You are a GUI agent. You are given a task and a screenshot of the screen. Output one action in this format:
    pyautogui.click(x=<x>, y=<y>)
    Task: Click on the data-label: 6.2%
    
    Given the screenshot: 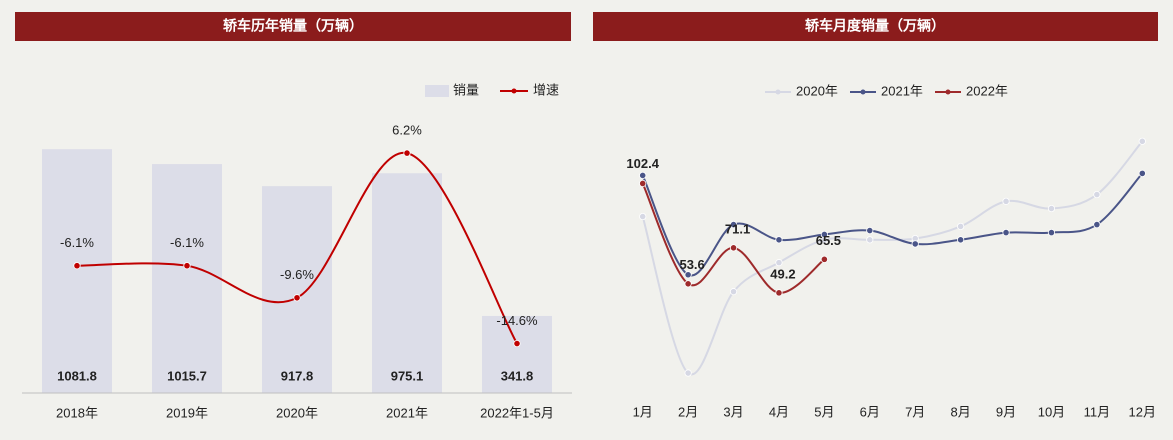 What is the action you would take?
    pyautogui.click(x=407, y=130)
    